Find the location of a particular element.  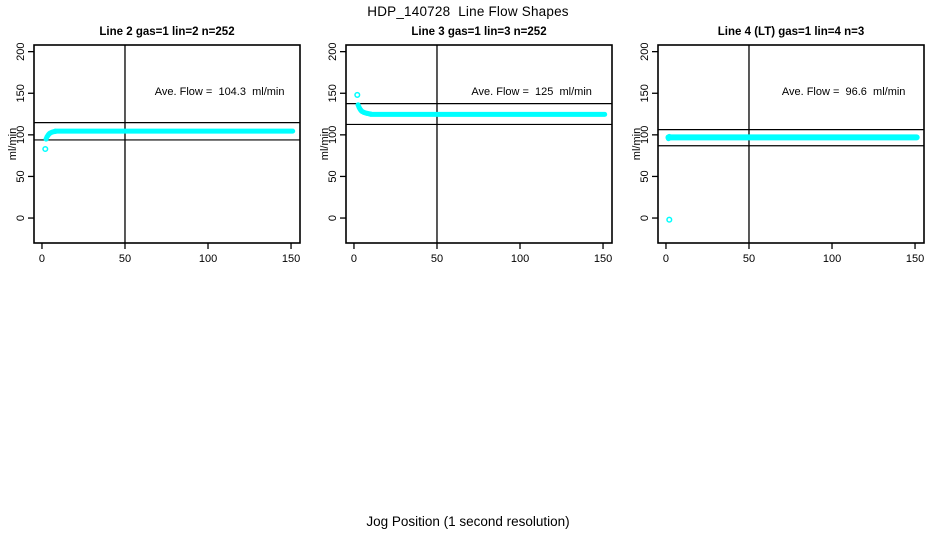

ave-flow-annotation: Ave. Flow = 104.3 ml/min is located at coordinates (220, 92).